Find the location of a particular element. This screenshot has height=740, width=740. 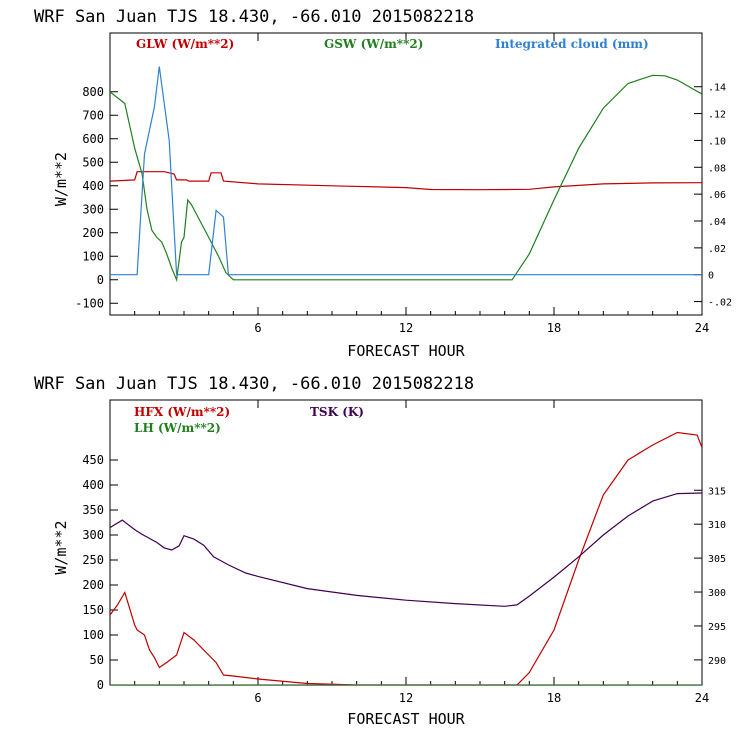

y-tick-label: 700 is located at coordinates (93, 115).